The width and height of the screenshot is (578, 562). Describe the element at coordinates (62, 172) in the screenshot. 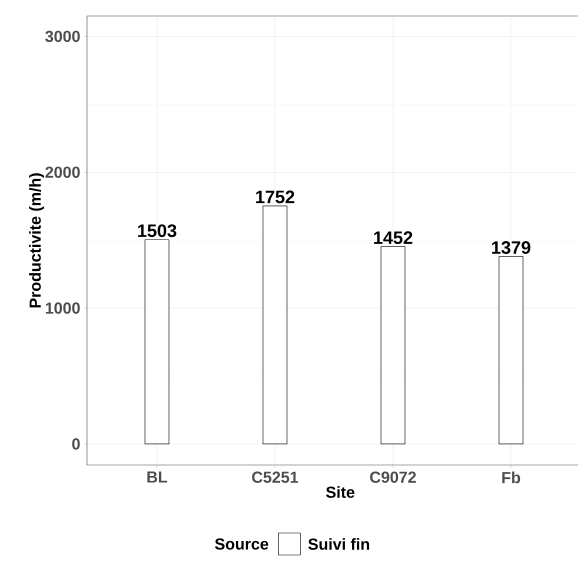

I see `y-tick-label: 2000` at that location.